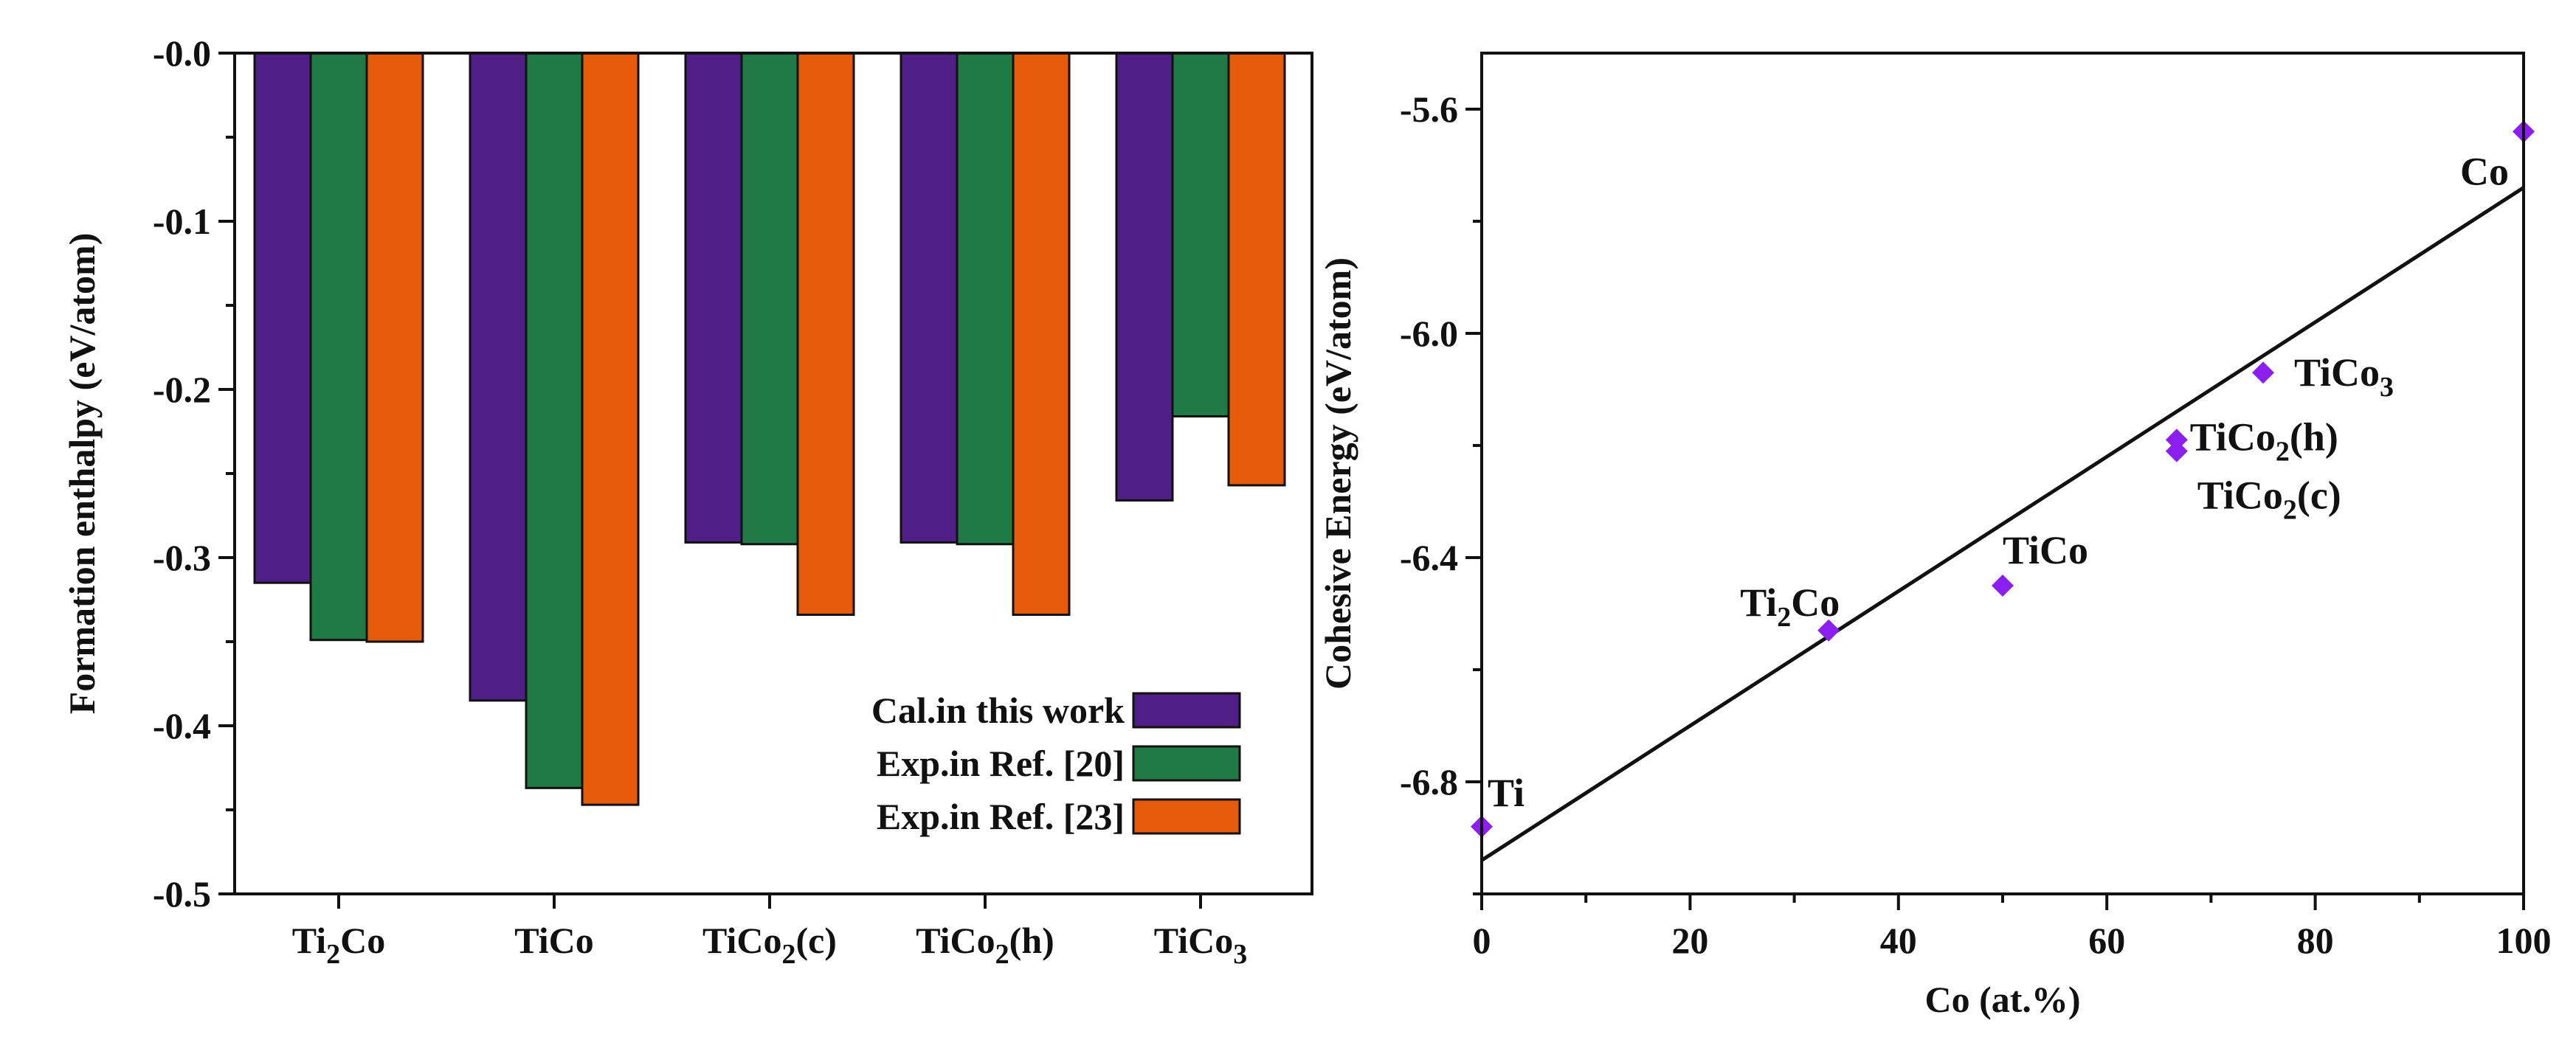 The width and height of the screenshot is (2576, 1037). What do you see at coordinates (182, 725) in the screenshot?
I see `bar-y-tick-label: -0.4` at bounding box center [182, 725].